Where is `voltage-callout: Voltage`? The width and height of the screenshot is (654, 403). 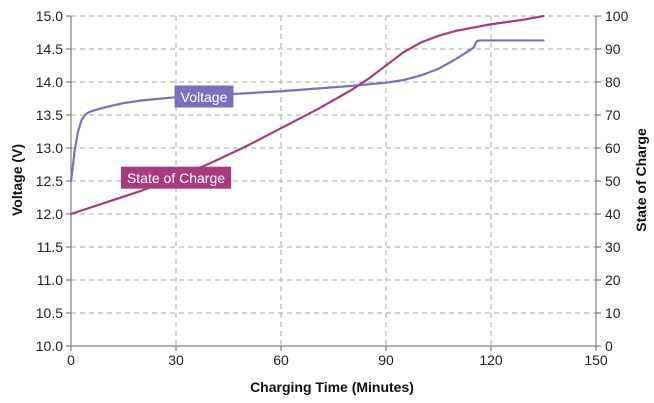
voltage-callout: Voltage is located at coordinates (204, 96).